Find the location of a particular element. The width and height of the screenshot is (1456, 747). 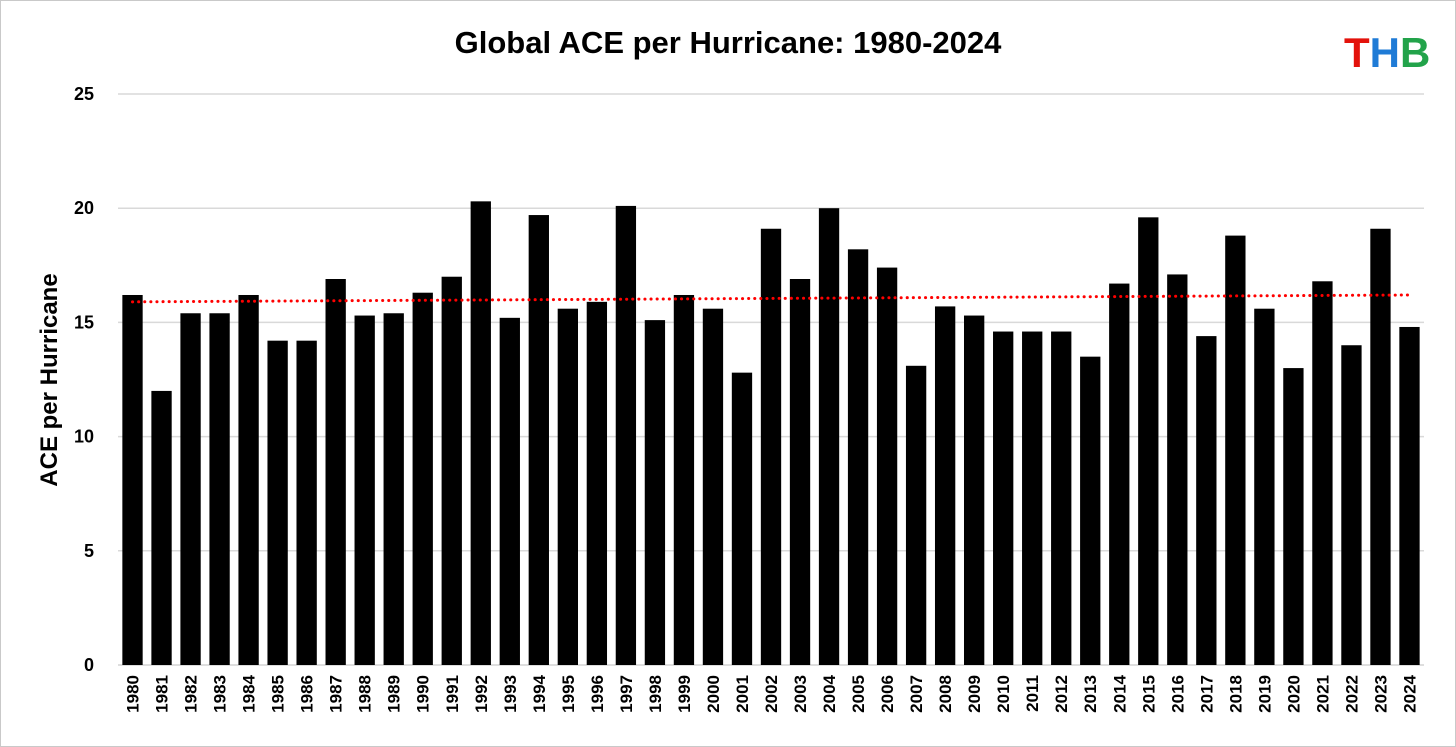

x-tick-label-2000: 2000 is located at coordinates (713, 694).